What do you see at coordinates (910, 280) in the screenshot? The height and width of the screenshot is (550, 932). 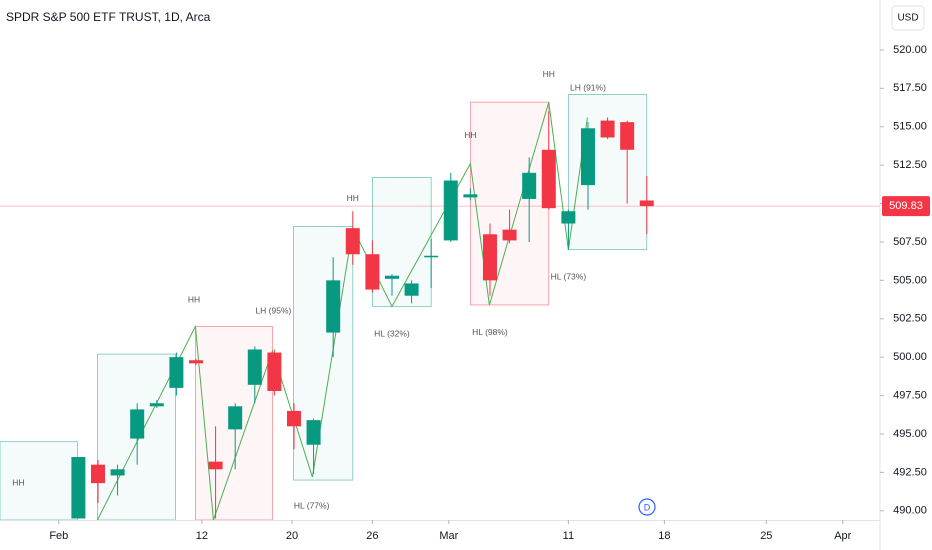 I see `y-tick-label: 505.00` at bounding box center [910, 280].